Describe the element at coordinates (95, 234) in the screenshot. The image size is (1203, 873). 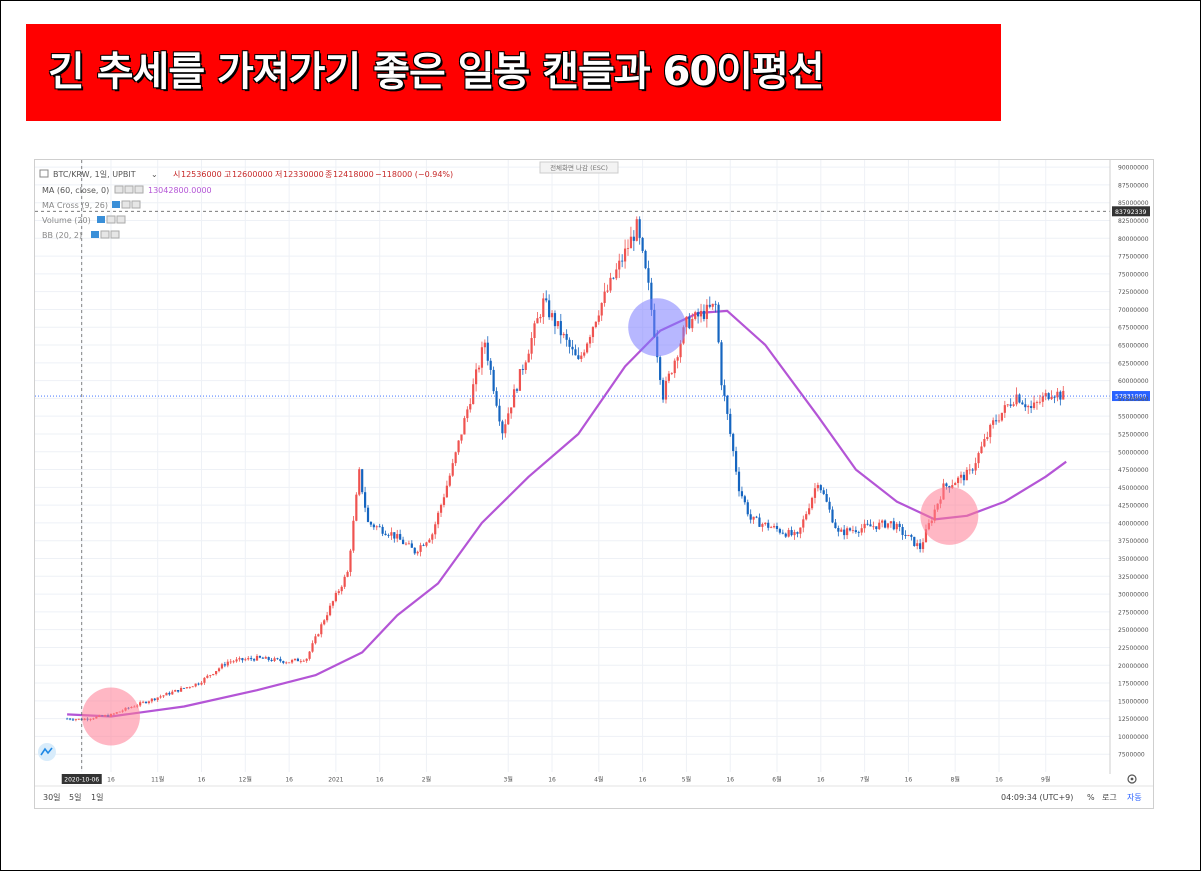
I see `indicator-bb-eye-icon` at that location.